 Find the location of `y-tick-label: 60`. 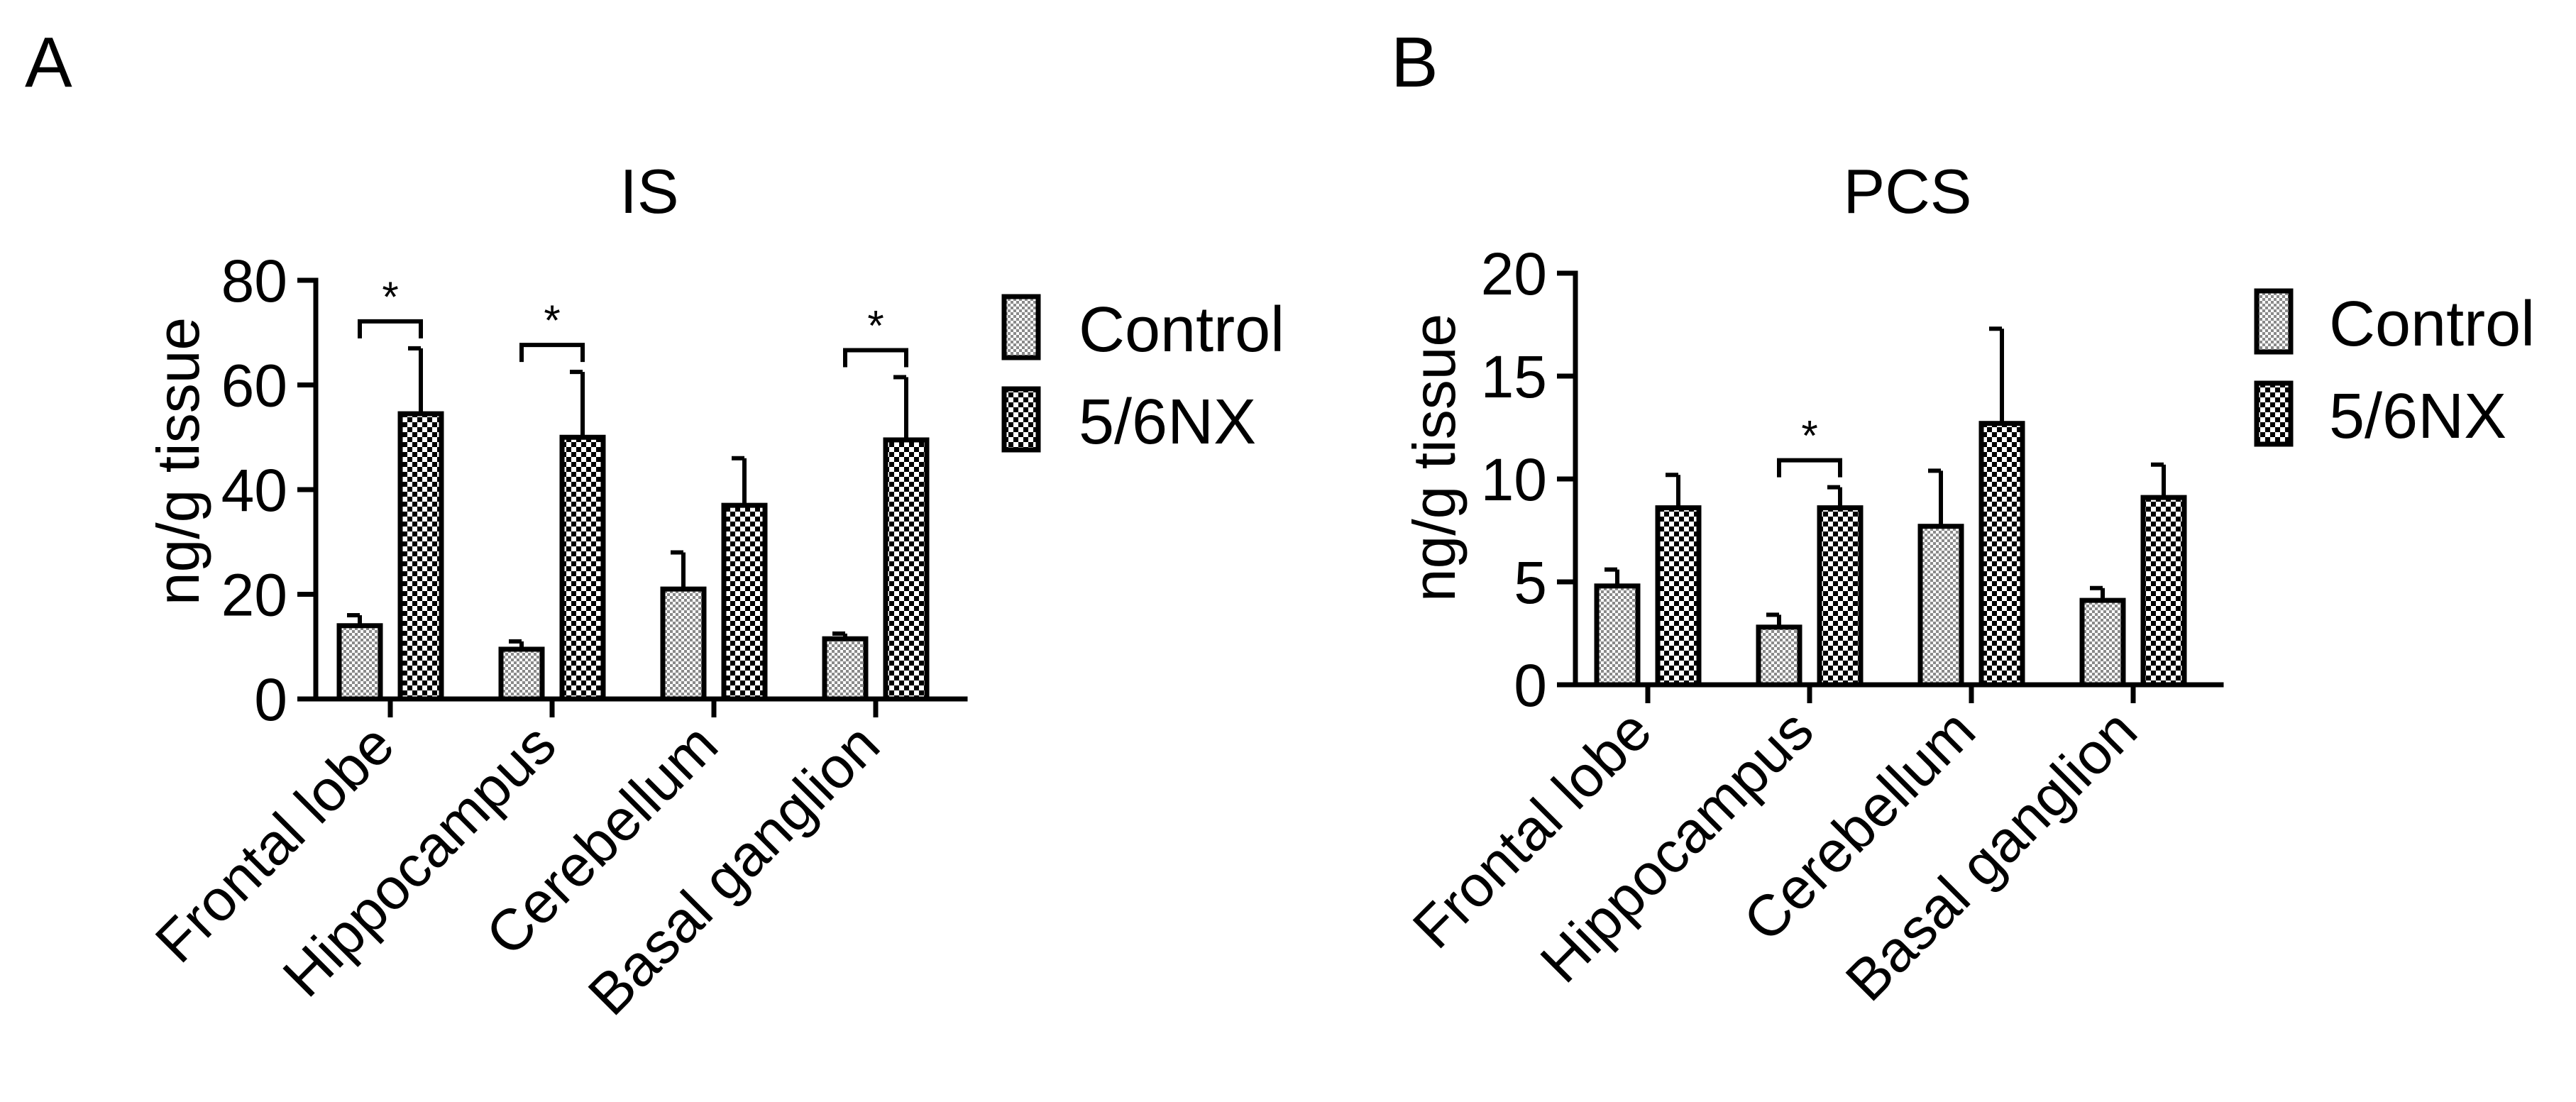

y-tick-label: 60 is located at coordinates (254, 386).